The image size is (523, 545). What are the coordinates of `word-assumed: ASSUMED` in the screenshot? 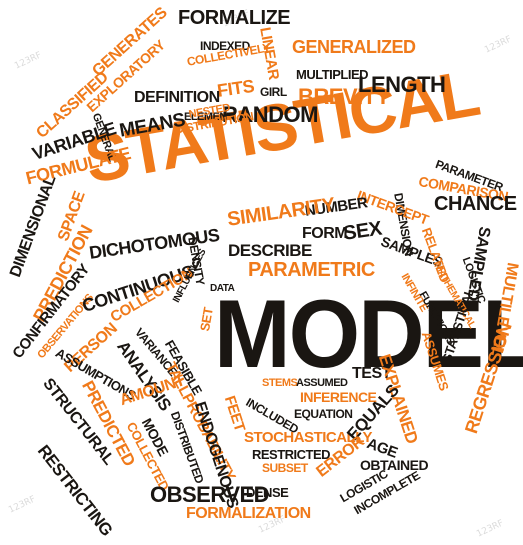 It's located at (322, 383).